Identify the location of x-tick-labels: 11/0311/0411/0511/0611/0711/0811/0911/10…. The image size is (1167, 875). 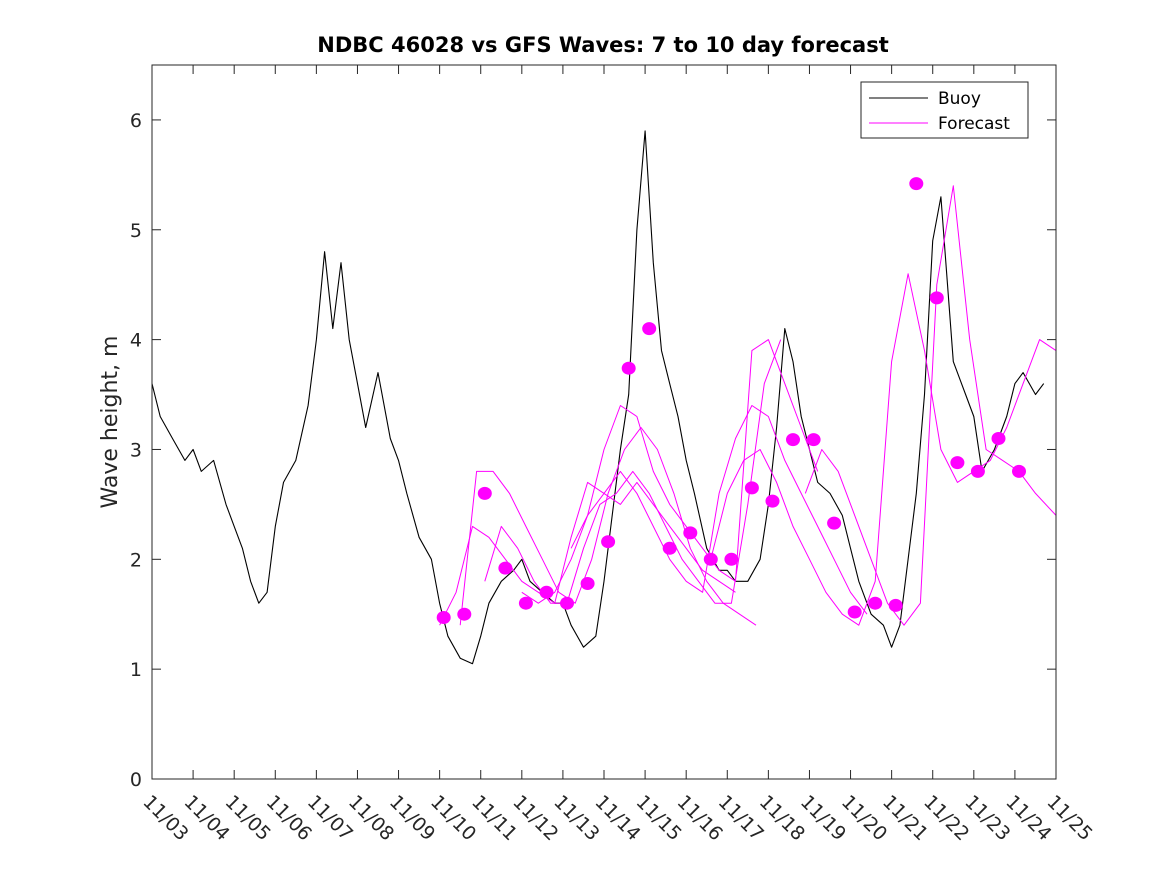
(617, 818).